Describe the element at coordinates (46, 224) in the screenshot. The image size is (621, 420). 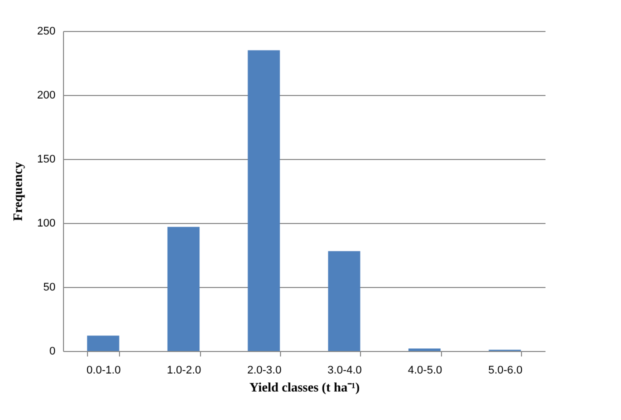
I see `y-tick-label: 100` at that location.